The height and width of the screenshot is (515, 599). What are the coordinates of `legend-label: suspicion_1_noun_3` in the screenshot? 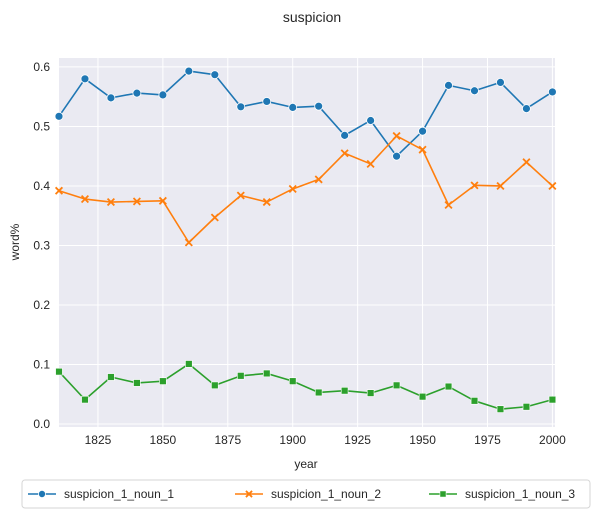 It's located at (520, 494).